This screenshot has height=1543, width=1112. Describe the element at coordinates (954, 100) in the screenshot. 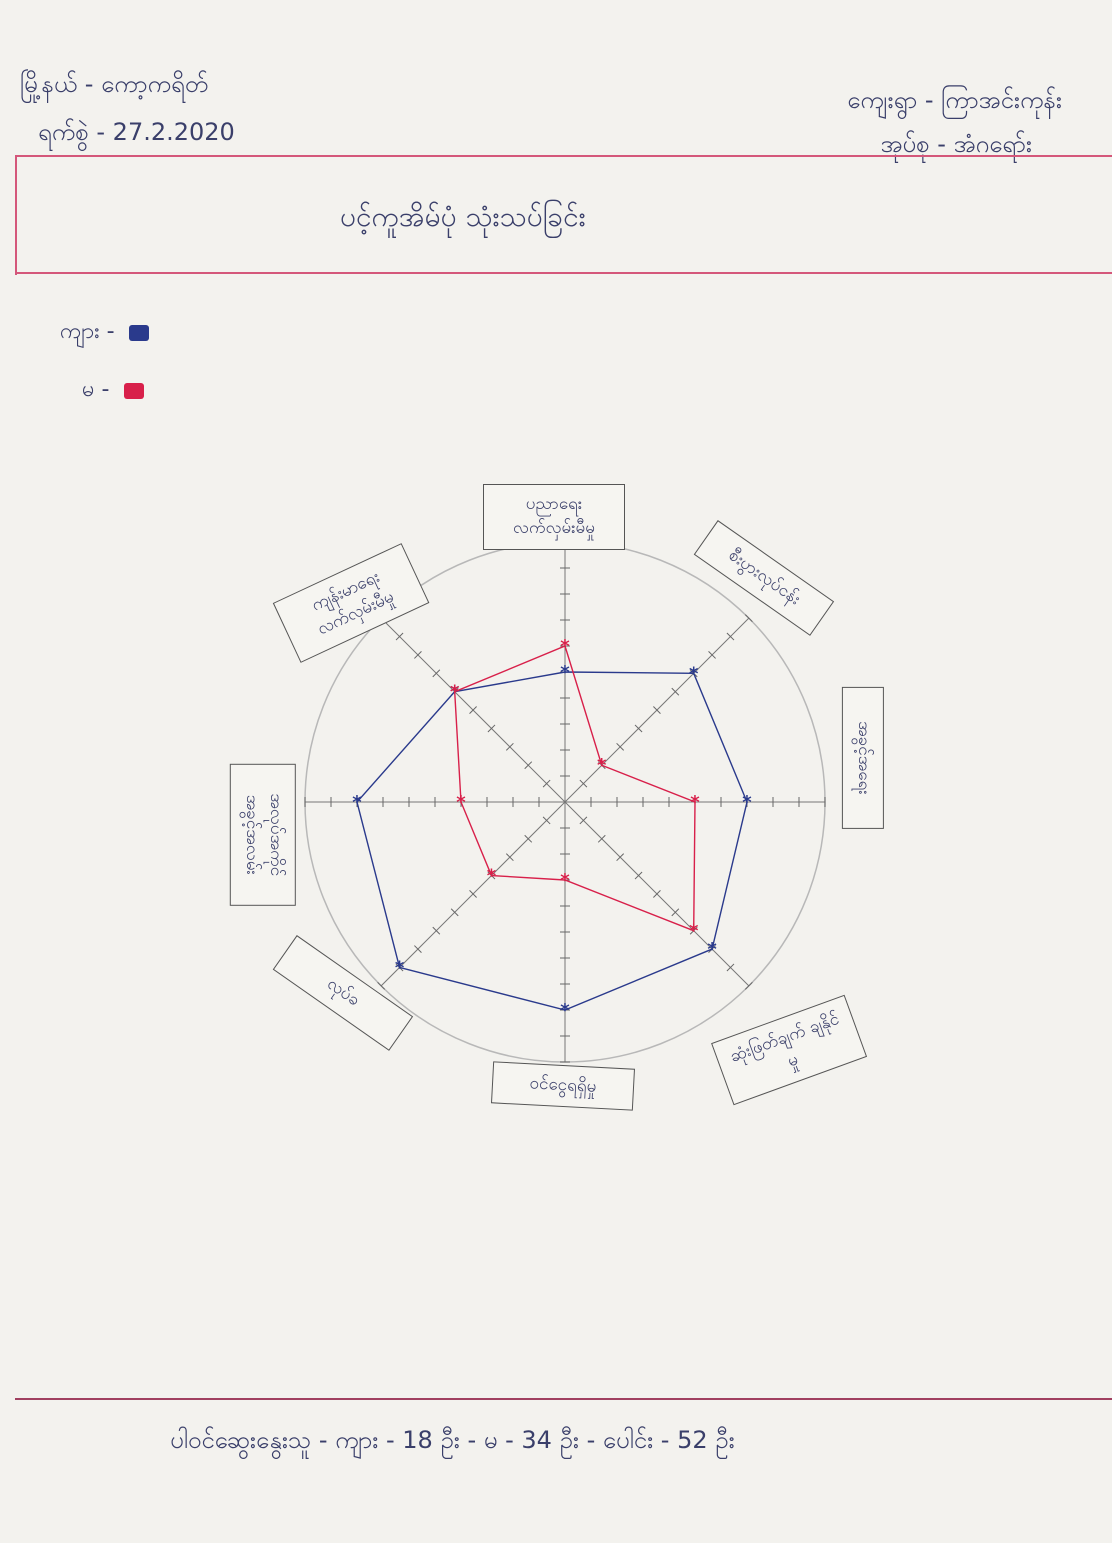

I see `village: ကျေးရွာ - ကြာအင်းကုန်း` at that location.